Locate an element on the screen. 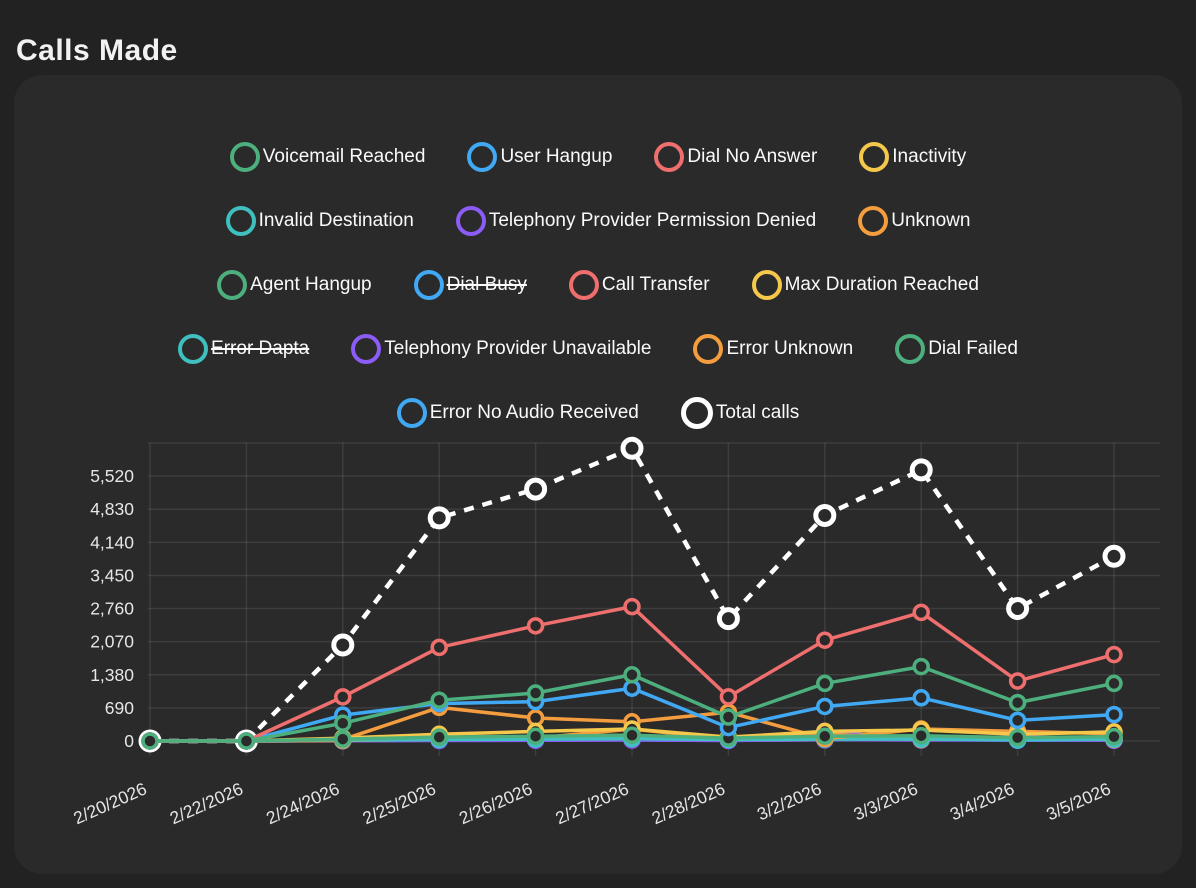 The height and width of the screenshot is (888, 1196). legend-item-agent-hangup: Agent Hangup is located at coordinates (294, 285).